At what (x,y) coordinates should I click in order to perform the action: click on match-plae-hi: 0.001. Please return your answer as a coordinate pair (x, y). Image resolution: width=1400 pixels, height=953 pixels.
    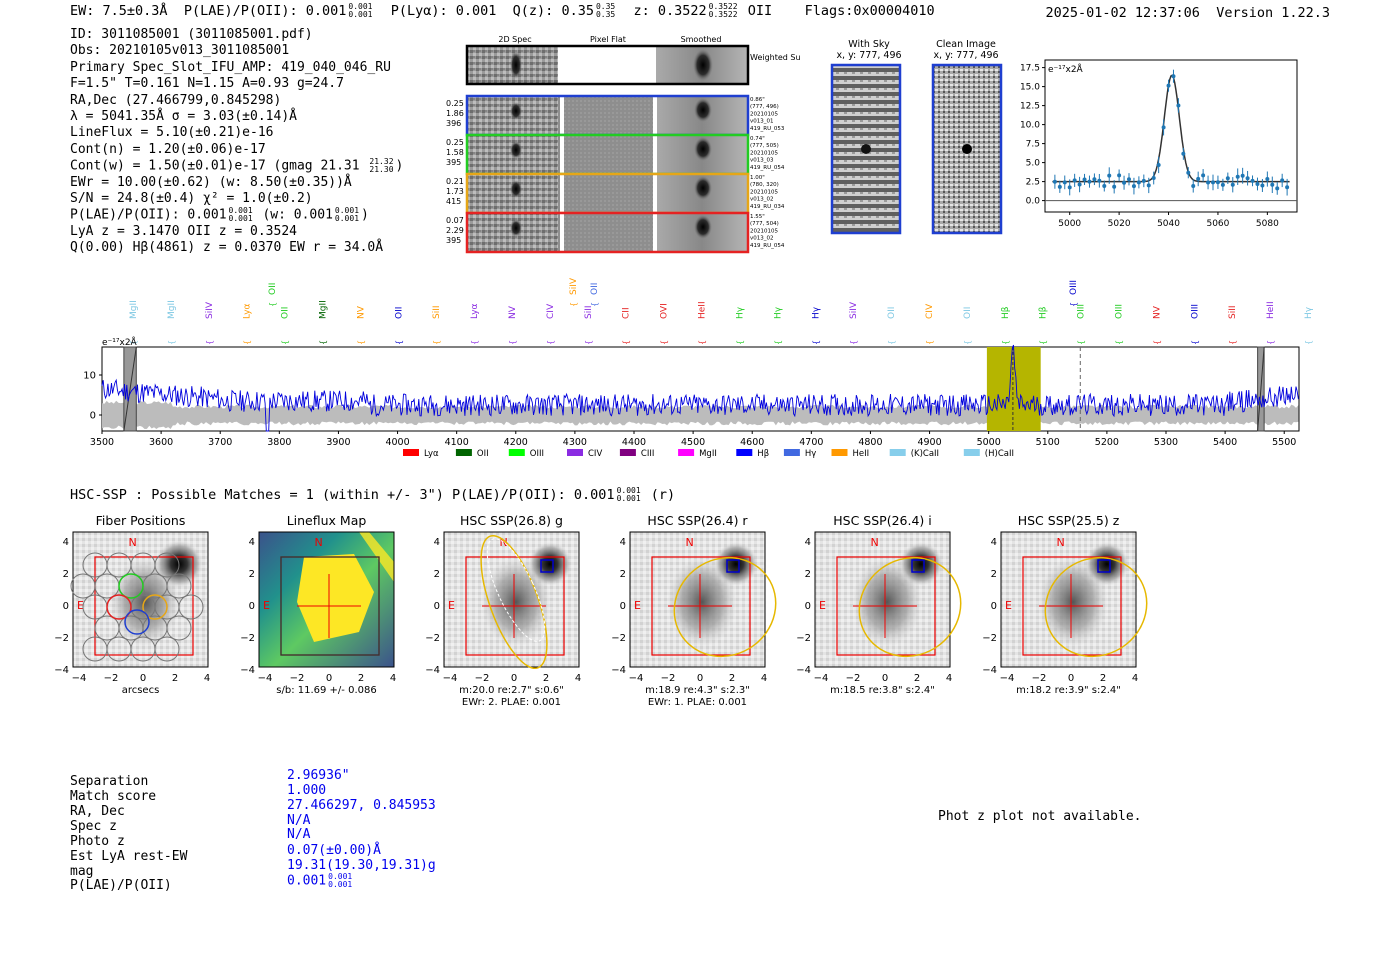
    Looking at the image, I should click on (340, 876).